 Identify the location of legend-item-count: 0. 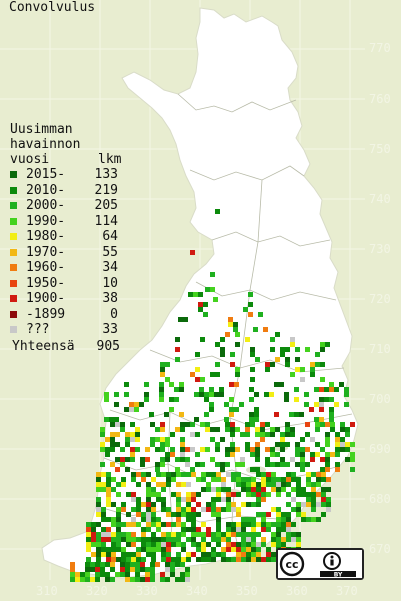
(114, 314).